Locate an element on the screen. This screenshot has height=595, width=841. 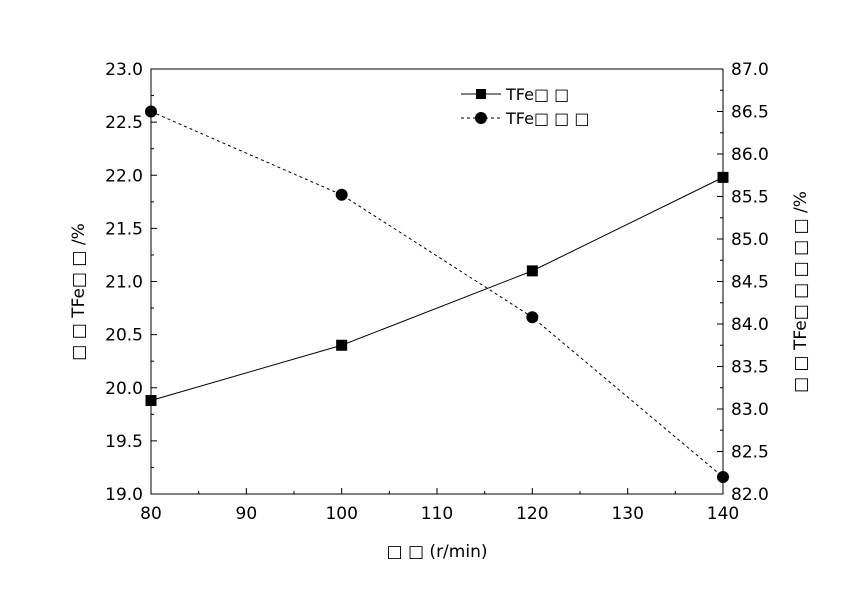
right-y-tick-label: 86.0 is located at coordinates (750, 155).